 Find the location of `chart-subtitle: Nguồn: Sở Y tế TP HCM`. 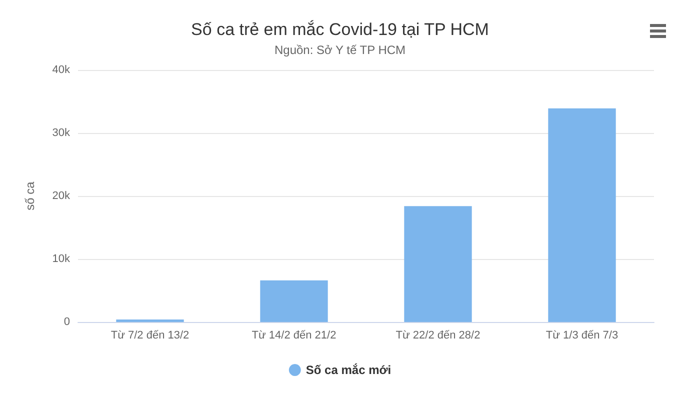

chart-subtitle: Nguồn: Sở Y tế TP HCM is located at coordinates (340, 50).